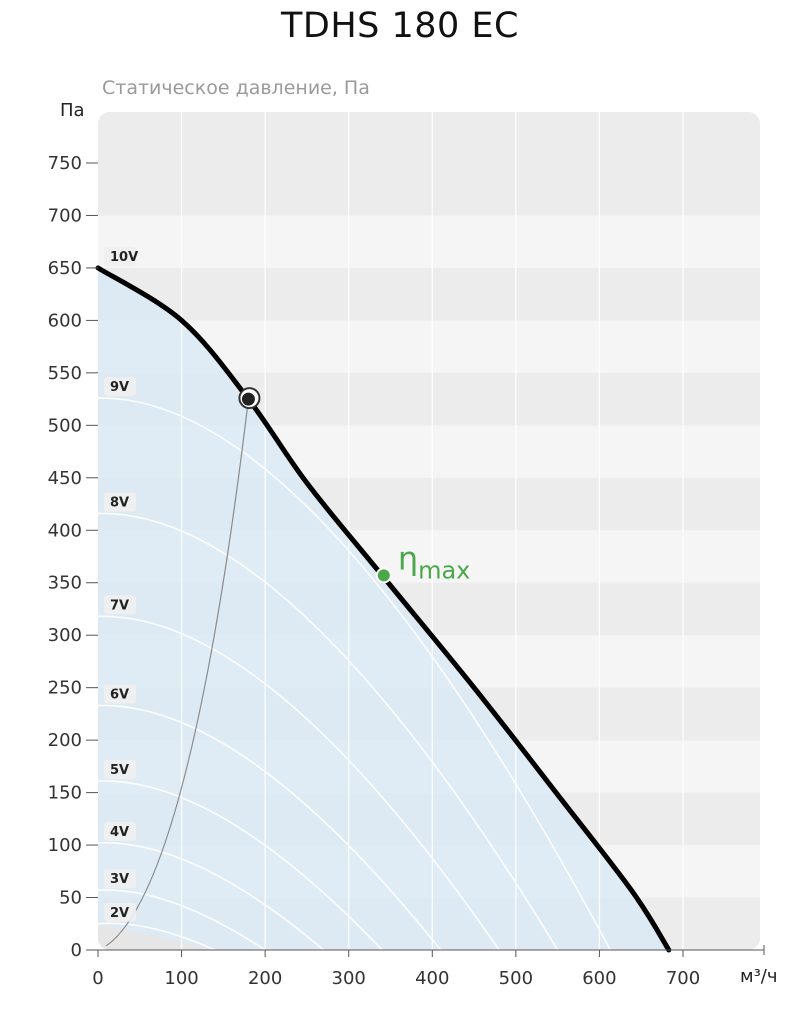 The height and width of the screenshot is (1015, 800). What do you see at coordinates (429, 137) in the screenshot?
I see `grid-band-top` at bounding box center [429, 137].